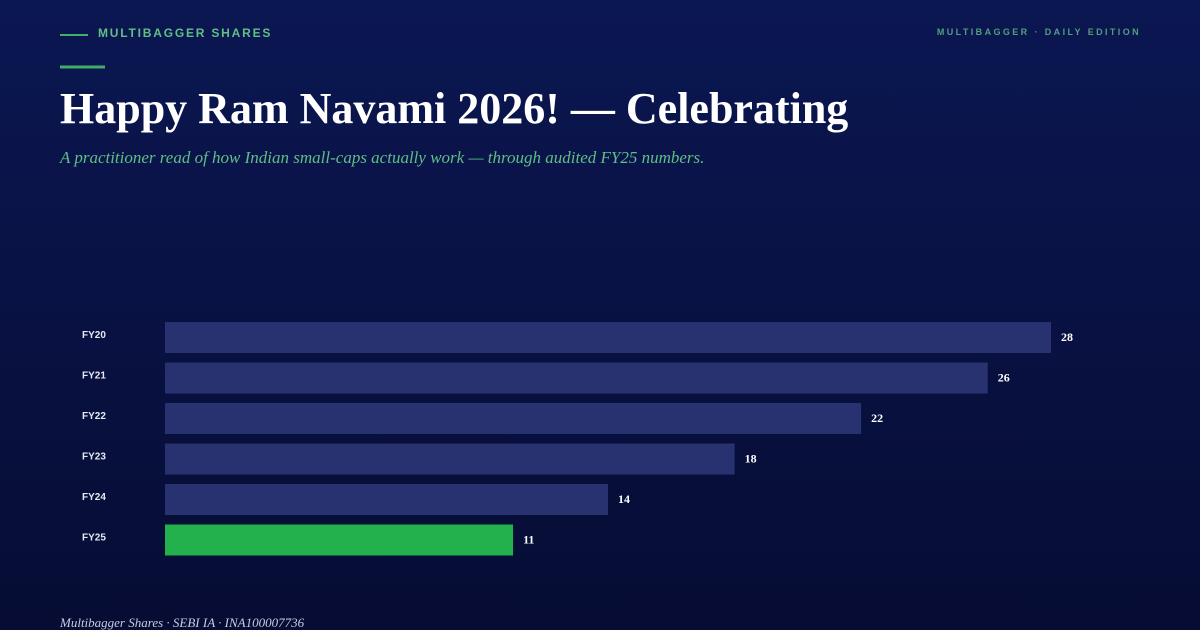 This screenshot has width=1200, height=630. Describe the element at coordinates (1004, 378) in the screenshot. I see `value-label: 26` at that location.